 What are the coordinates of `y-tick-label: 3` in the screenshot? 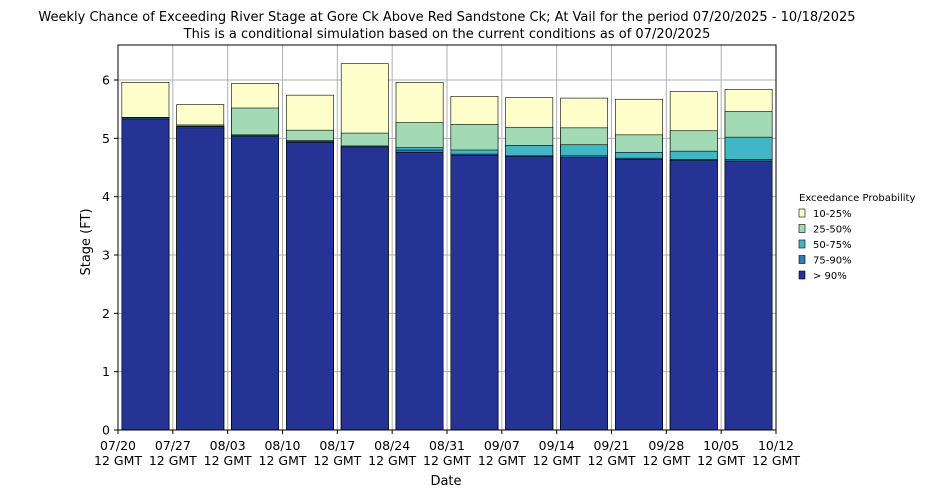 It's located at (106, 255).